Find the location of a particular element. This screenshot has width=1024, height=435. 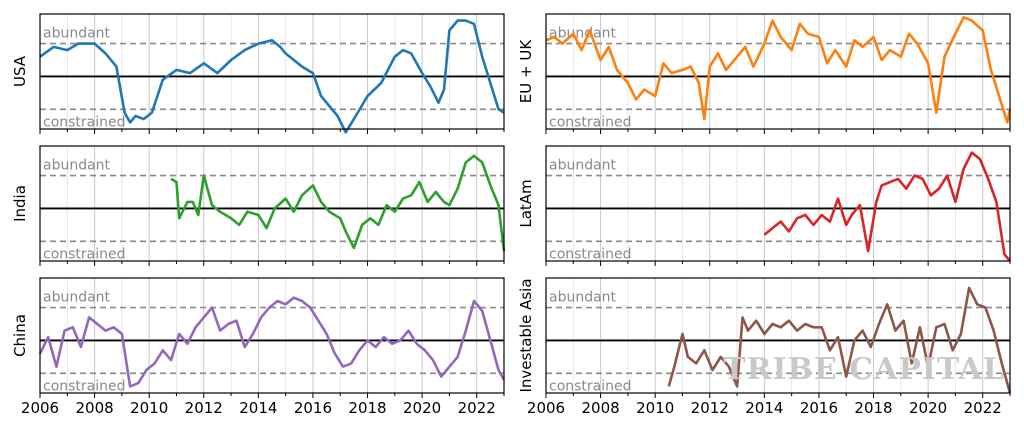

panel-y-label: China is located at coordinates (20, 335).